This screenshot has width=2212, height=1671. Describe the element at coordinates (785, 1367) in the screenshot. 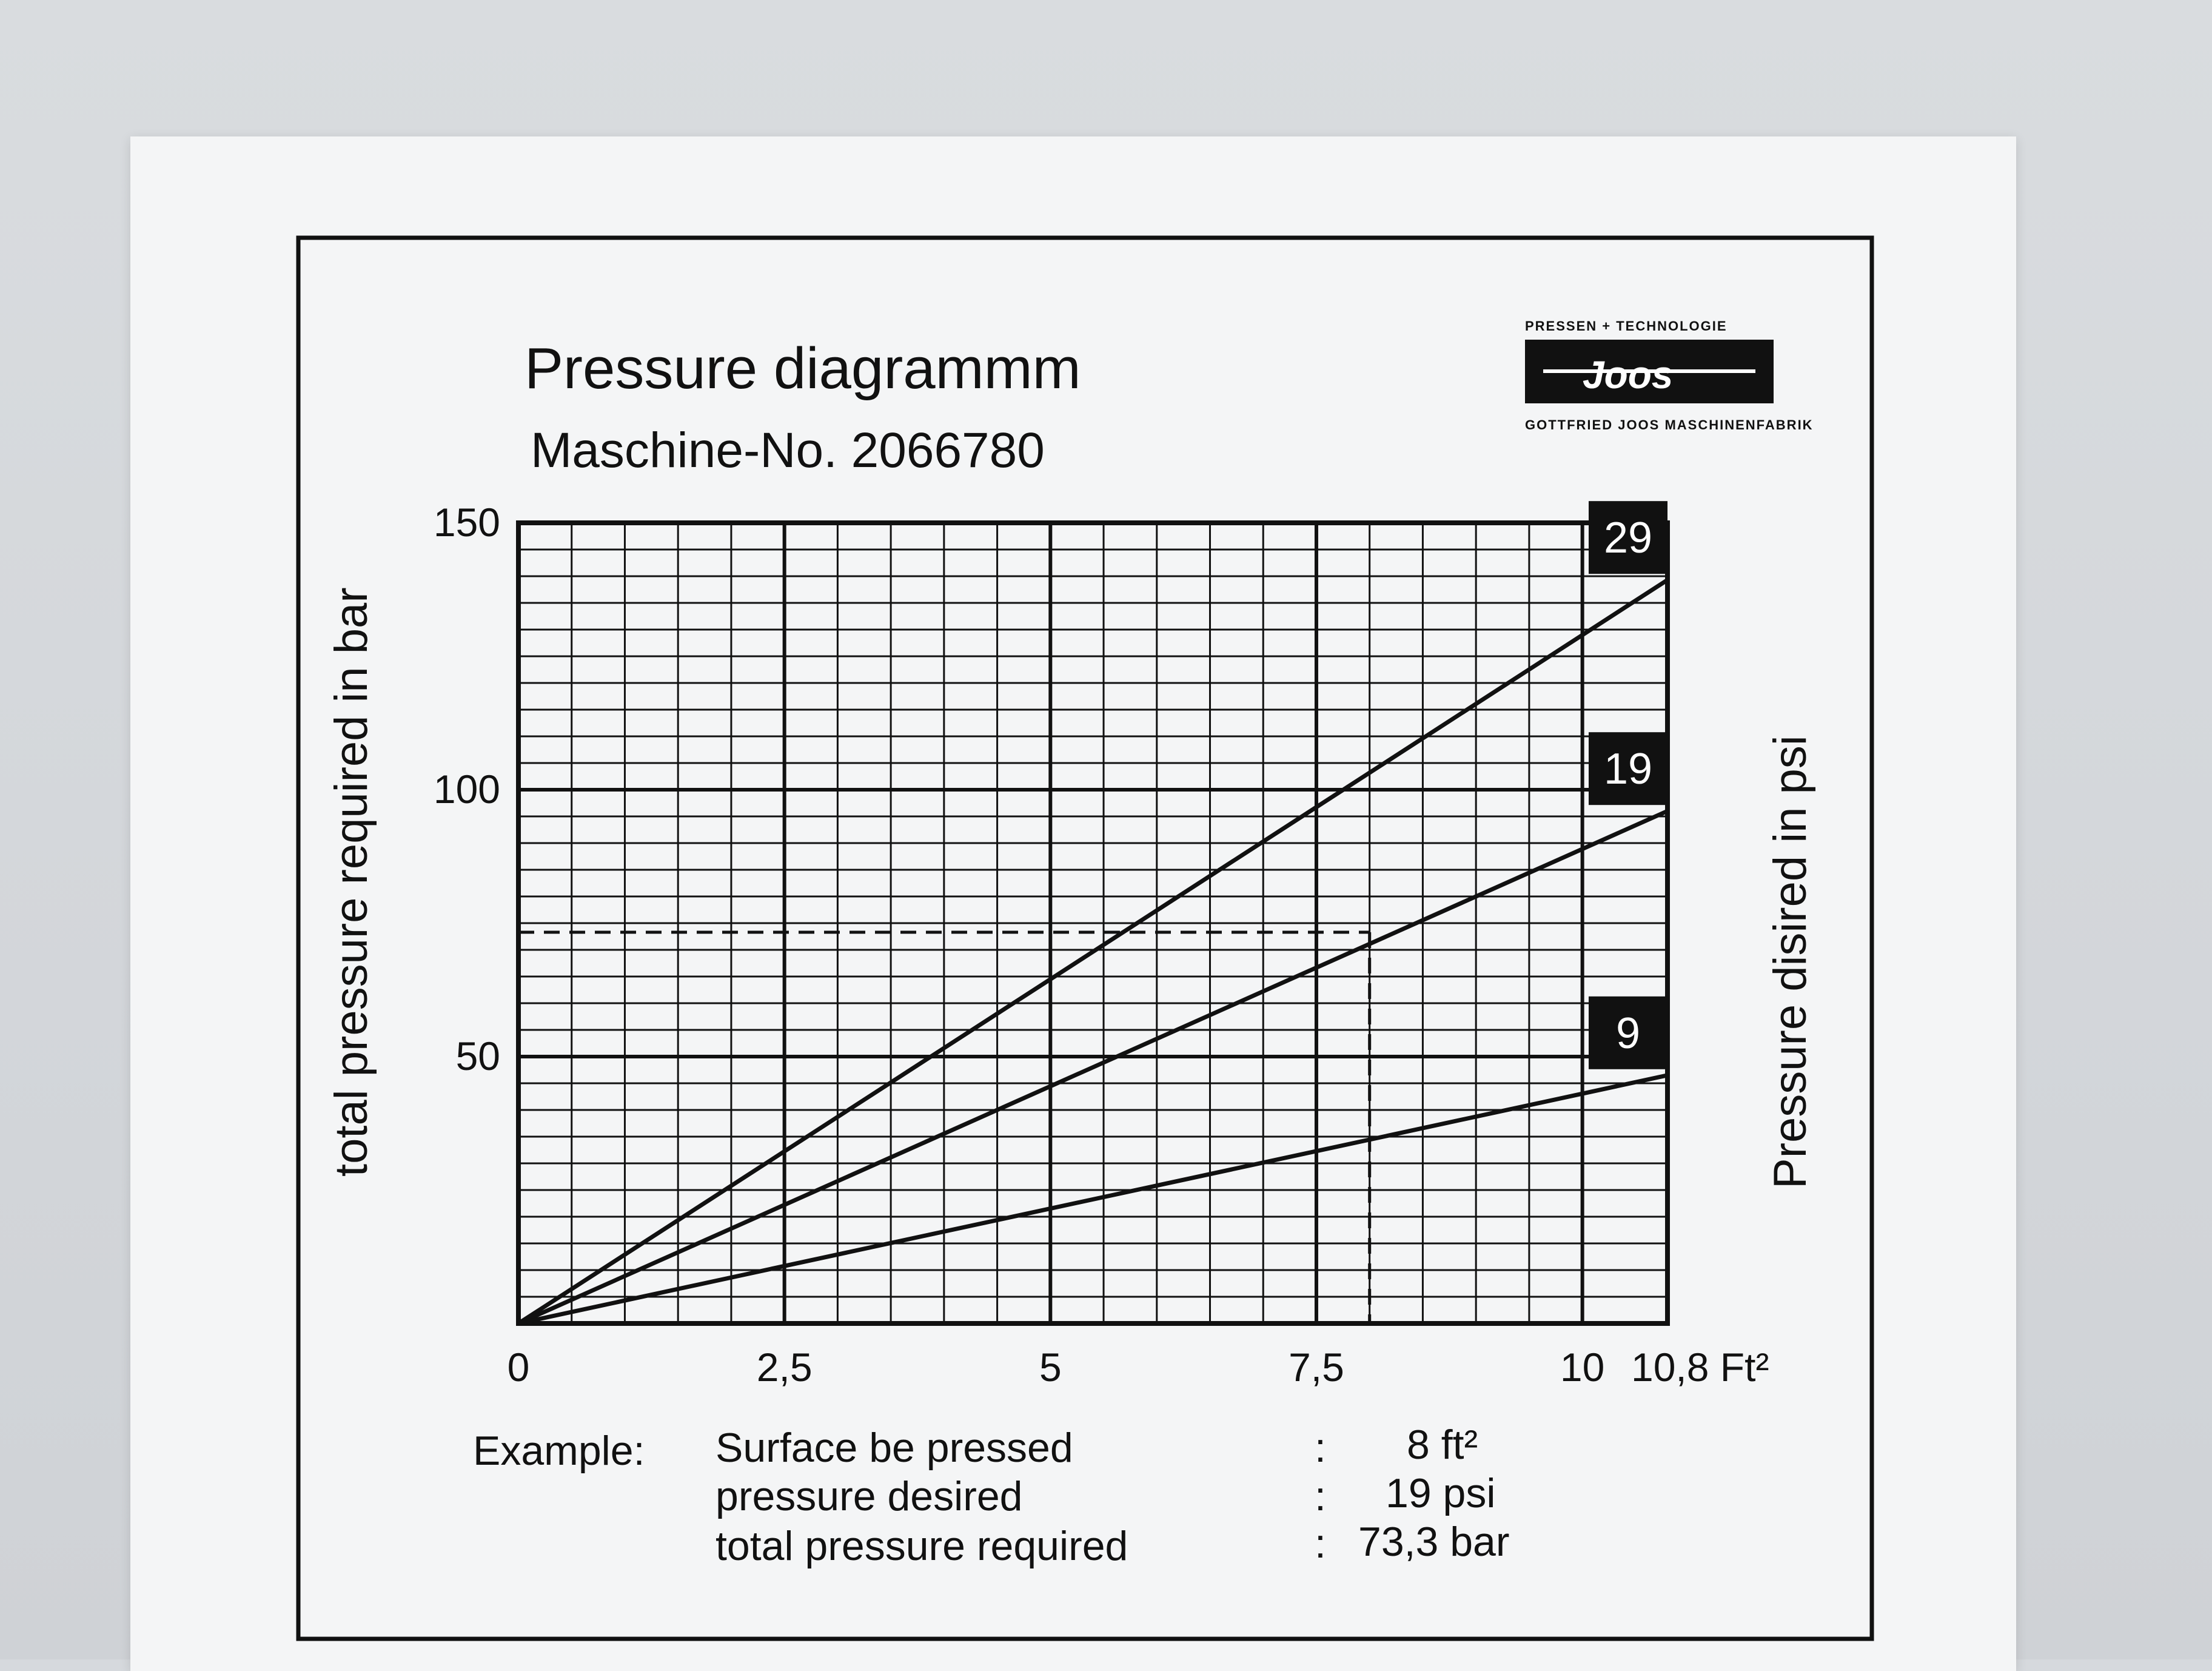

I see `x-tick-label: 2,5` at that location.